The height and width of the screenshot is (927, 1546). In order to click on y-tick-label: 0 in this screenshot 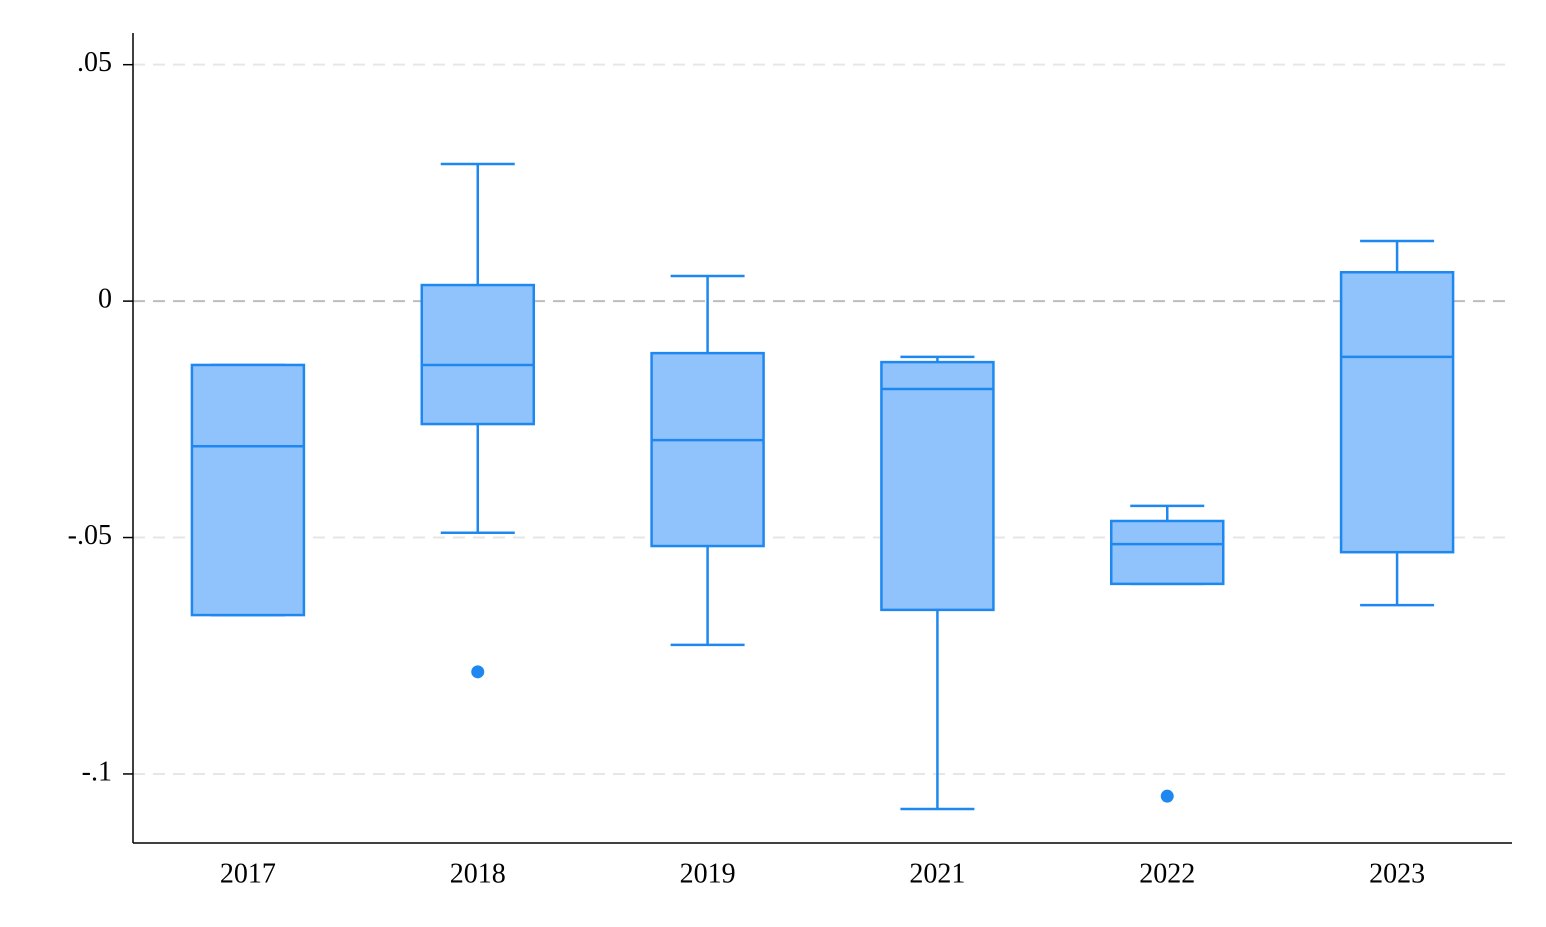, I will do `click(105, 299)`.